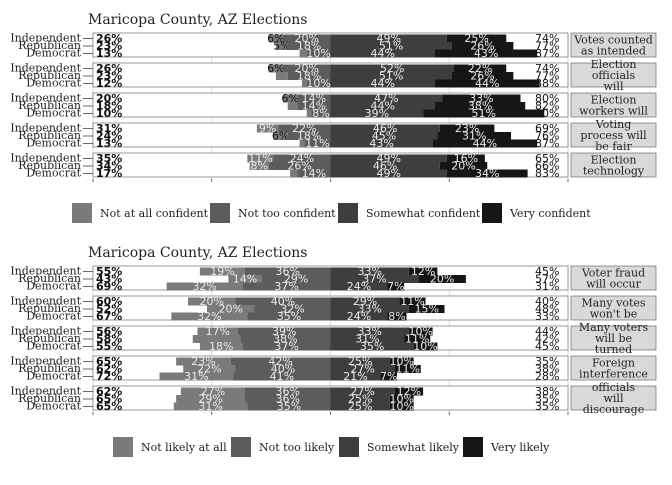 The image size is (672, 485). Describe the element at coordinates (480, 68) in the screenshot. I see `segment-value-label: 22%` at that location.